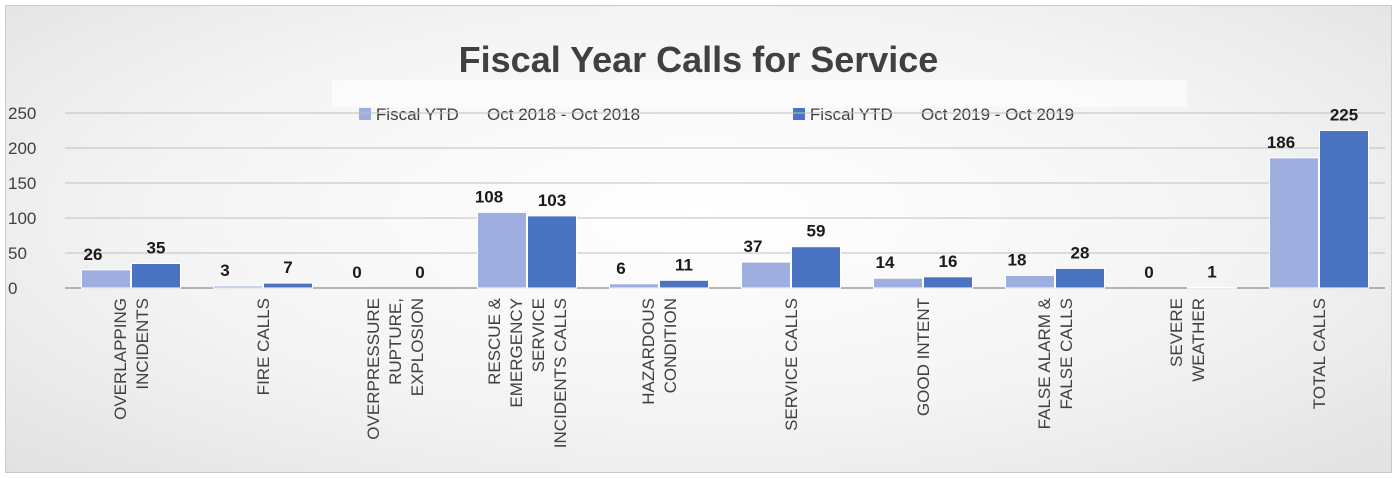 This screenshot has height=478, width=1397. I want to click on data-label-s1-5: 37, so click(753, 246).